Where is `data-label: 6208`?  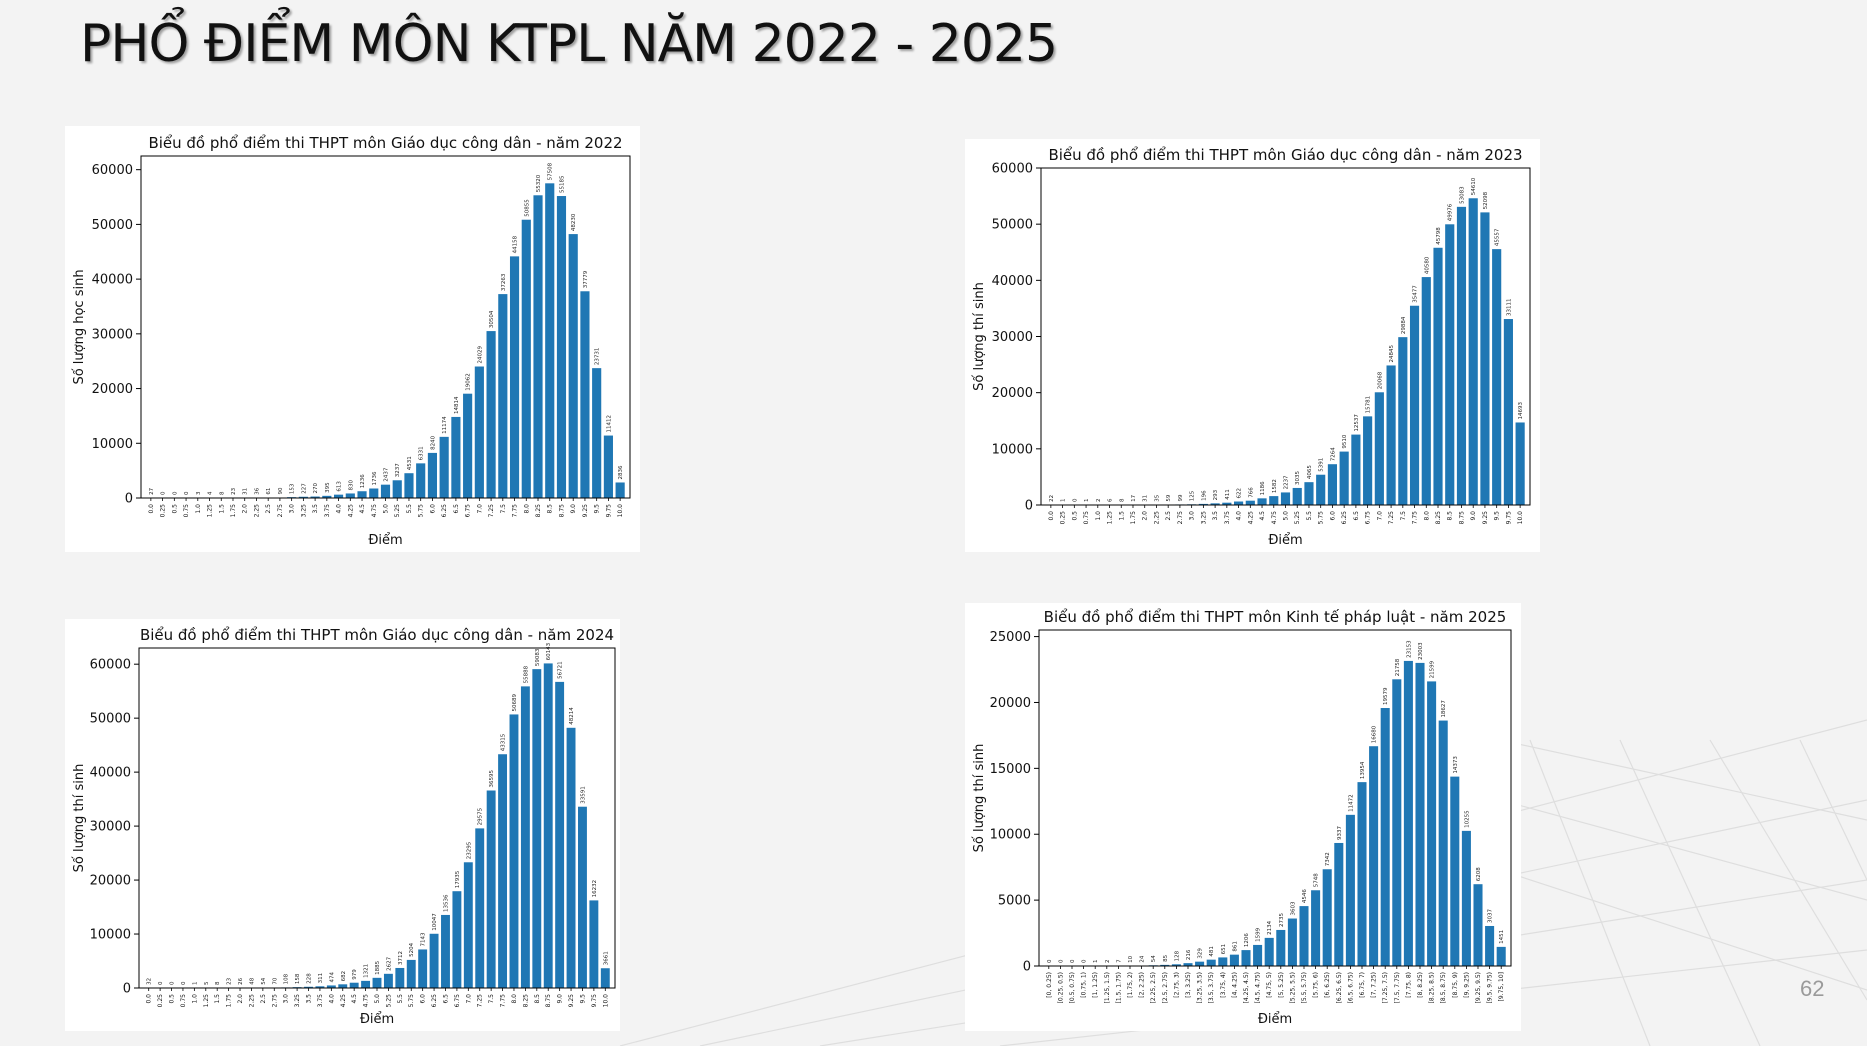
data-label: 6208 is located at coordinates (1479, 874).